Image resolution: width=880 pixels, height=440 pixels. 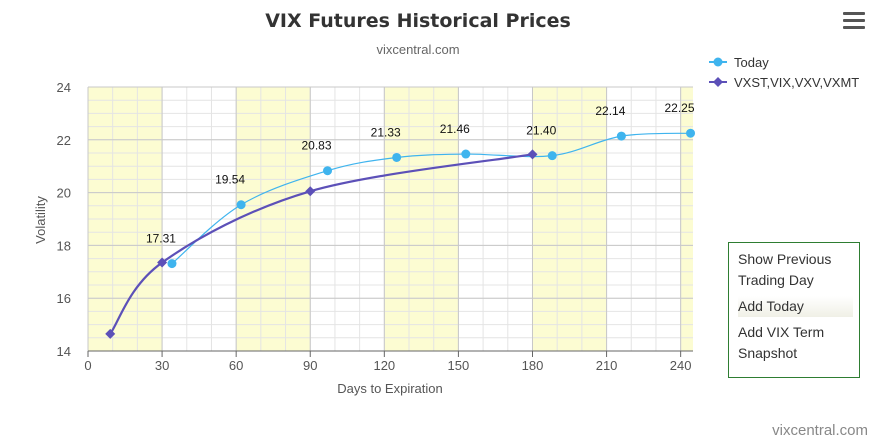 I want to click on y-tick-label: 16, so click(x=64, y=298).